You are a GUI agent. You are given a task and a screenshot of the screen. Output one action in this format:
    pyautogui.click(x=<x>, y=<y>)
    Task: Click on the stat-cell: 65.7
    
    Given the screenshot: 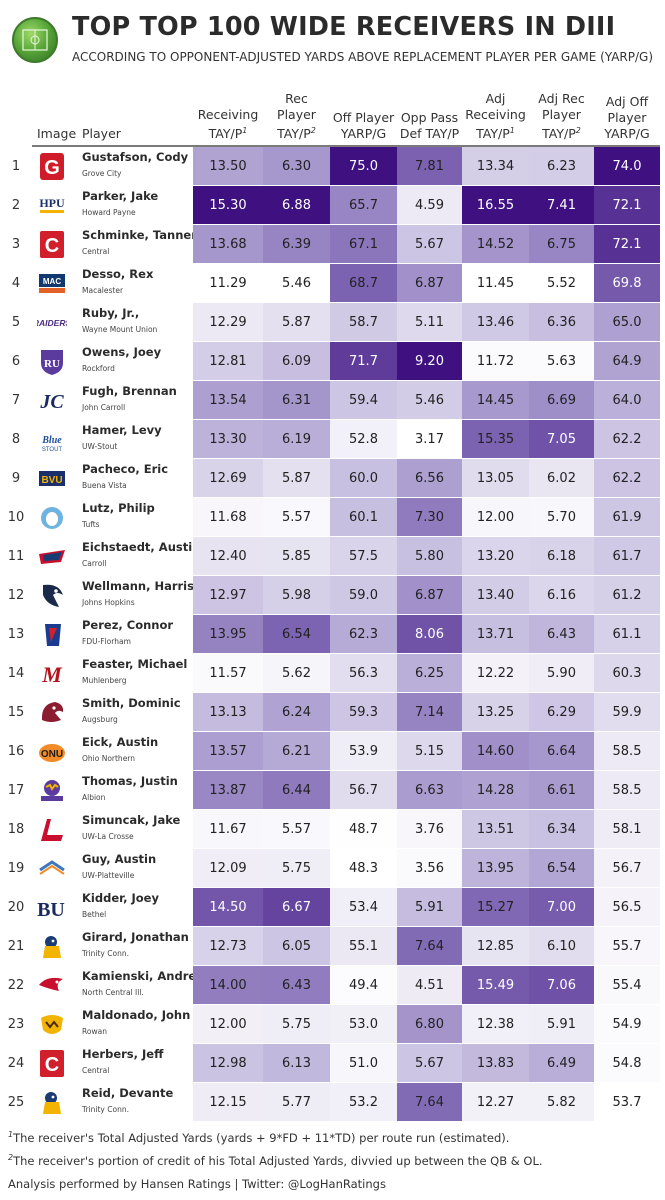 What is the action you would take?
    pyautogui.click(x=363, y=205)
    